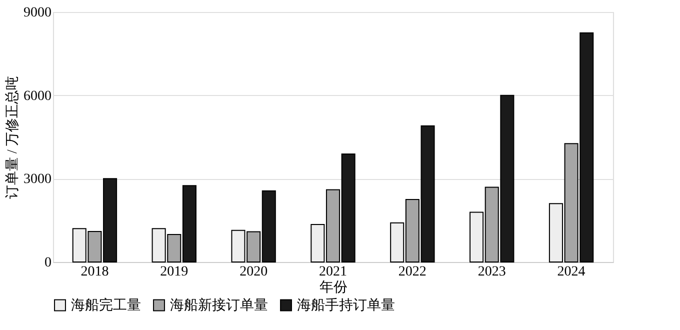 The width and height of the screenshot is (680, 330). Describe the element at coordinates (571, 272) in the screenshot. I see `x-tick-label: 2024` at that location.